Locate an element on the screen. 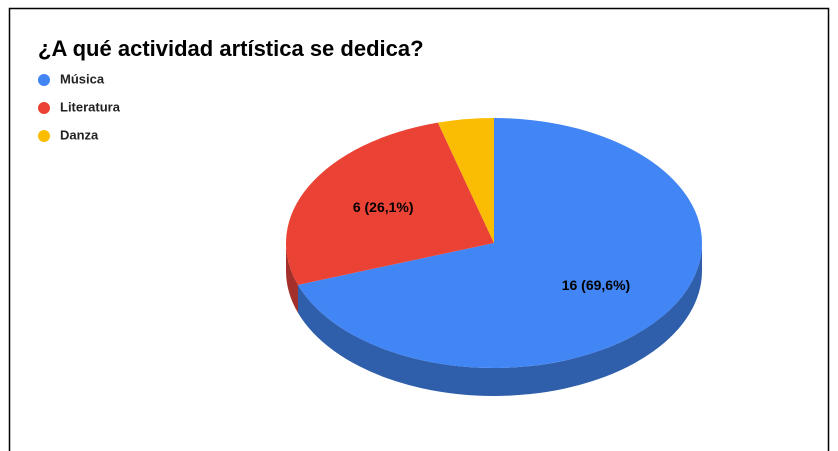 This screenshot has height=451, width=838. legend-label: Música is located at coordinates (82, 78).